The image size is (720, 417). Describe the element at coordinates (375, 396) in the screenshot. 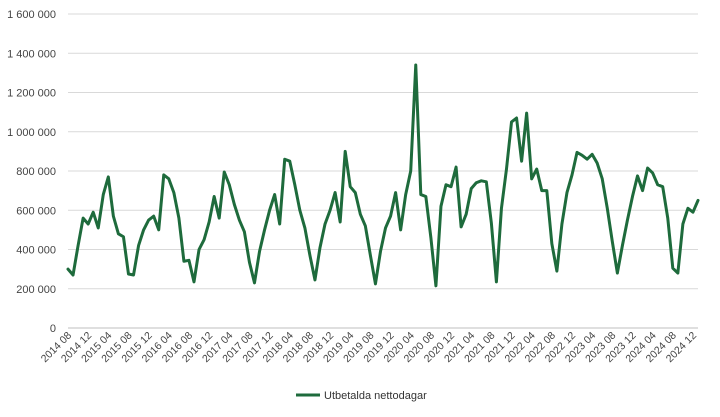

I see `legend-label: Utbetalda nettodagar` at that location.